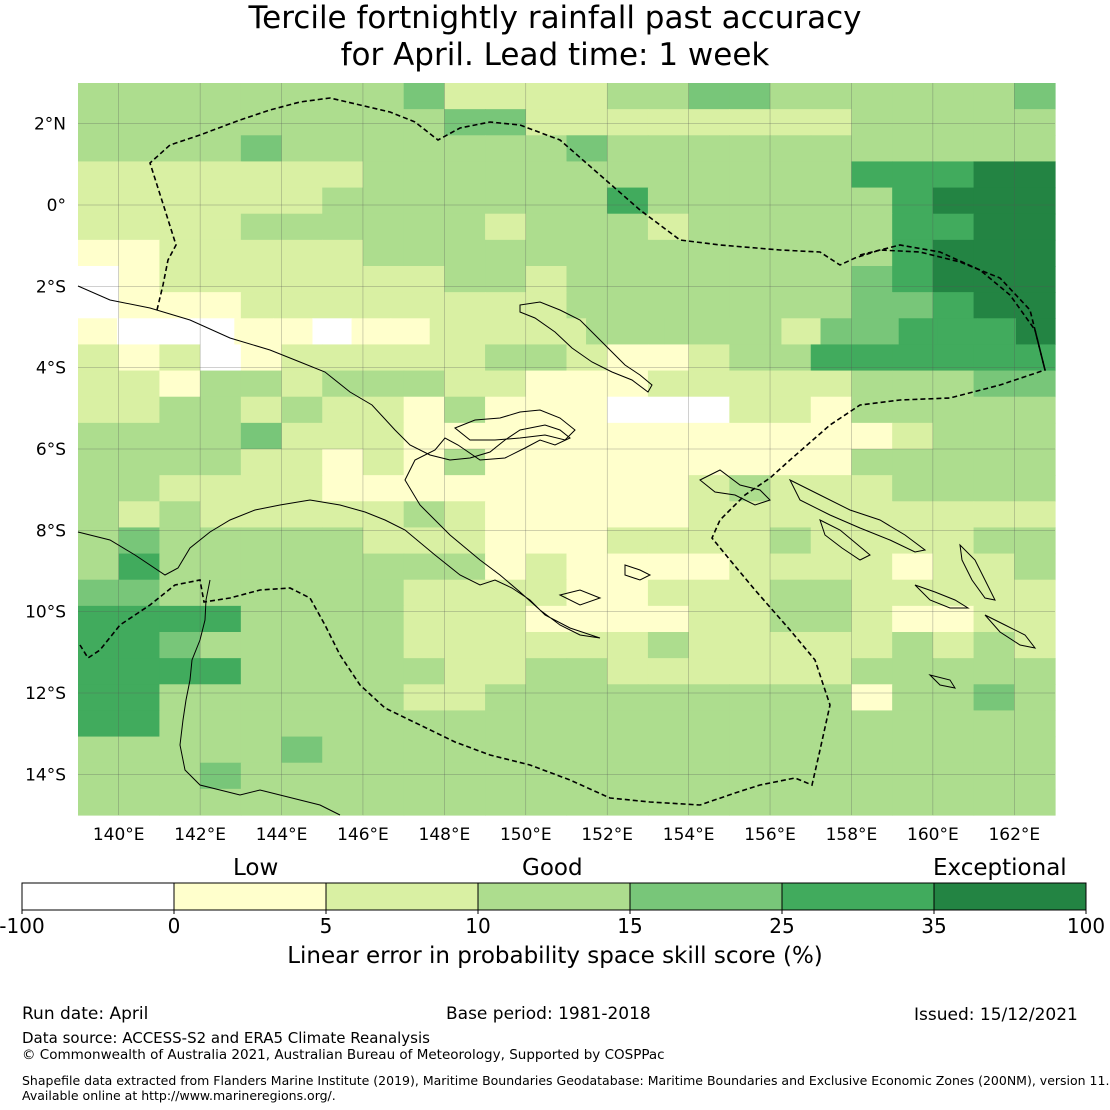 The height and width of the screenshot is (1110, 1110). Describe the element at coordinates (98, 896) in the screenshot. I see `colorbar-swatch` at that location.